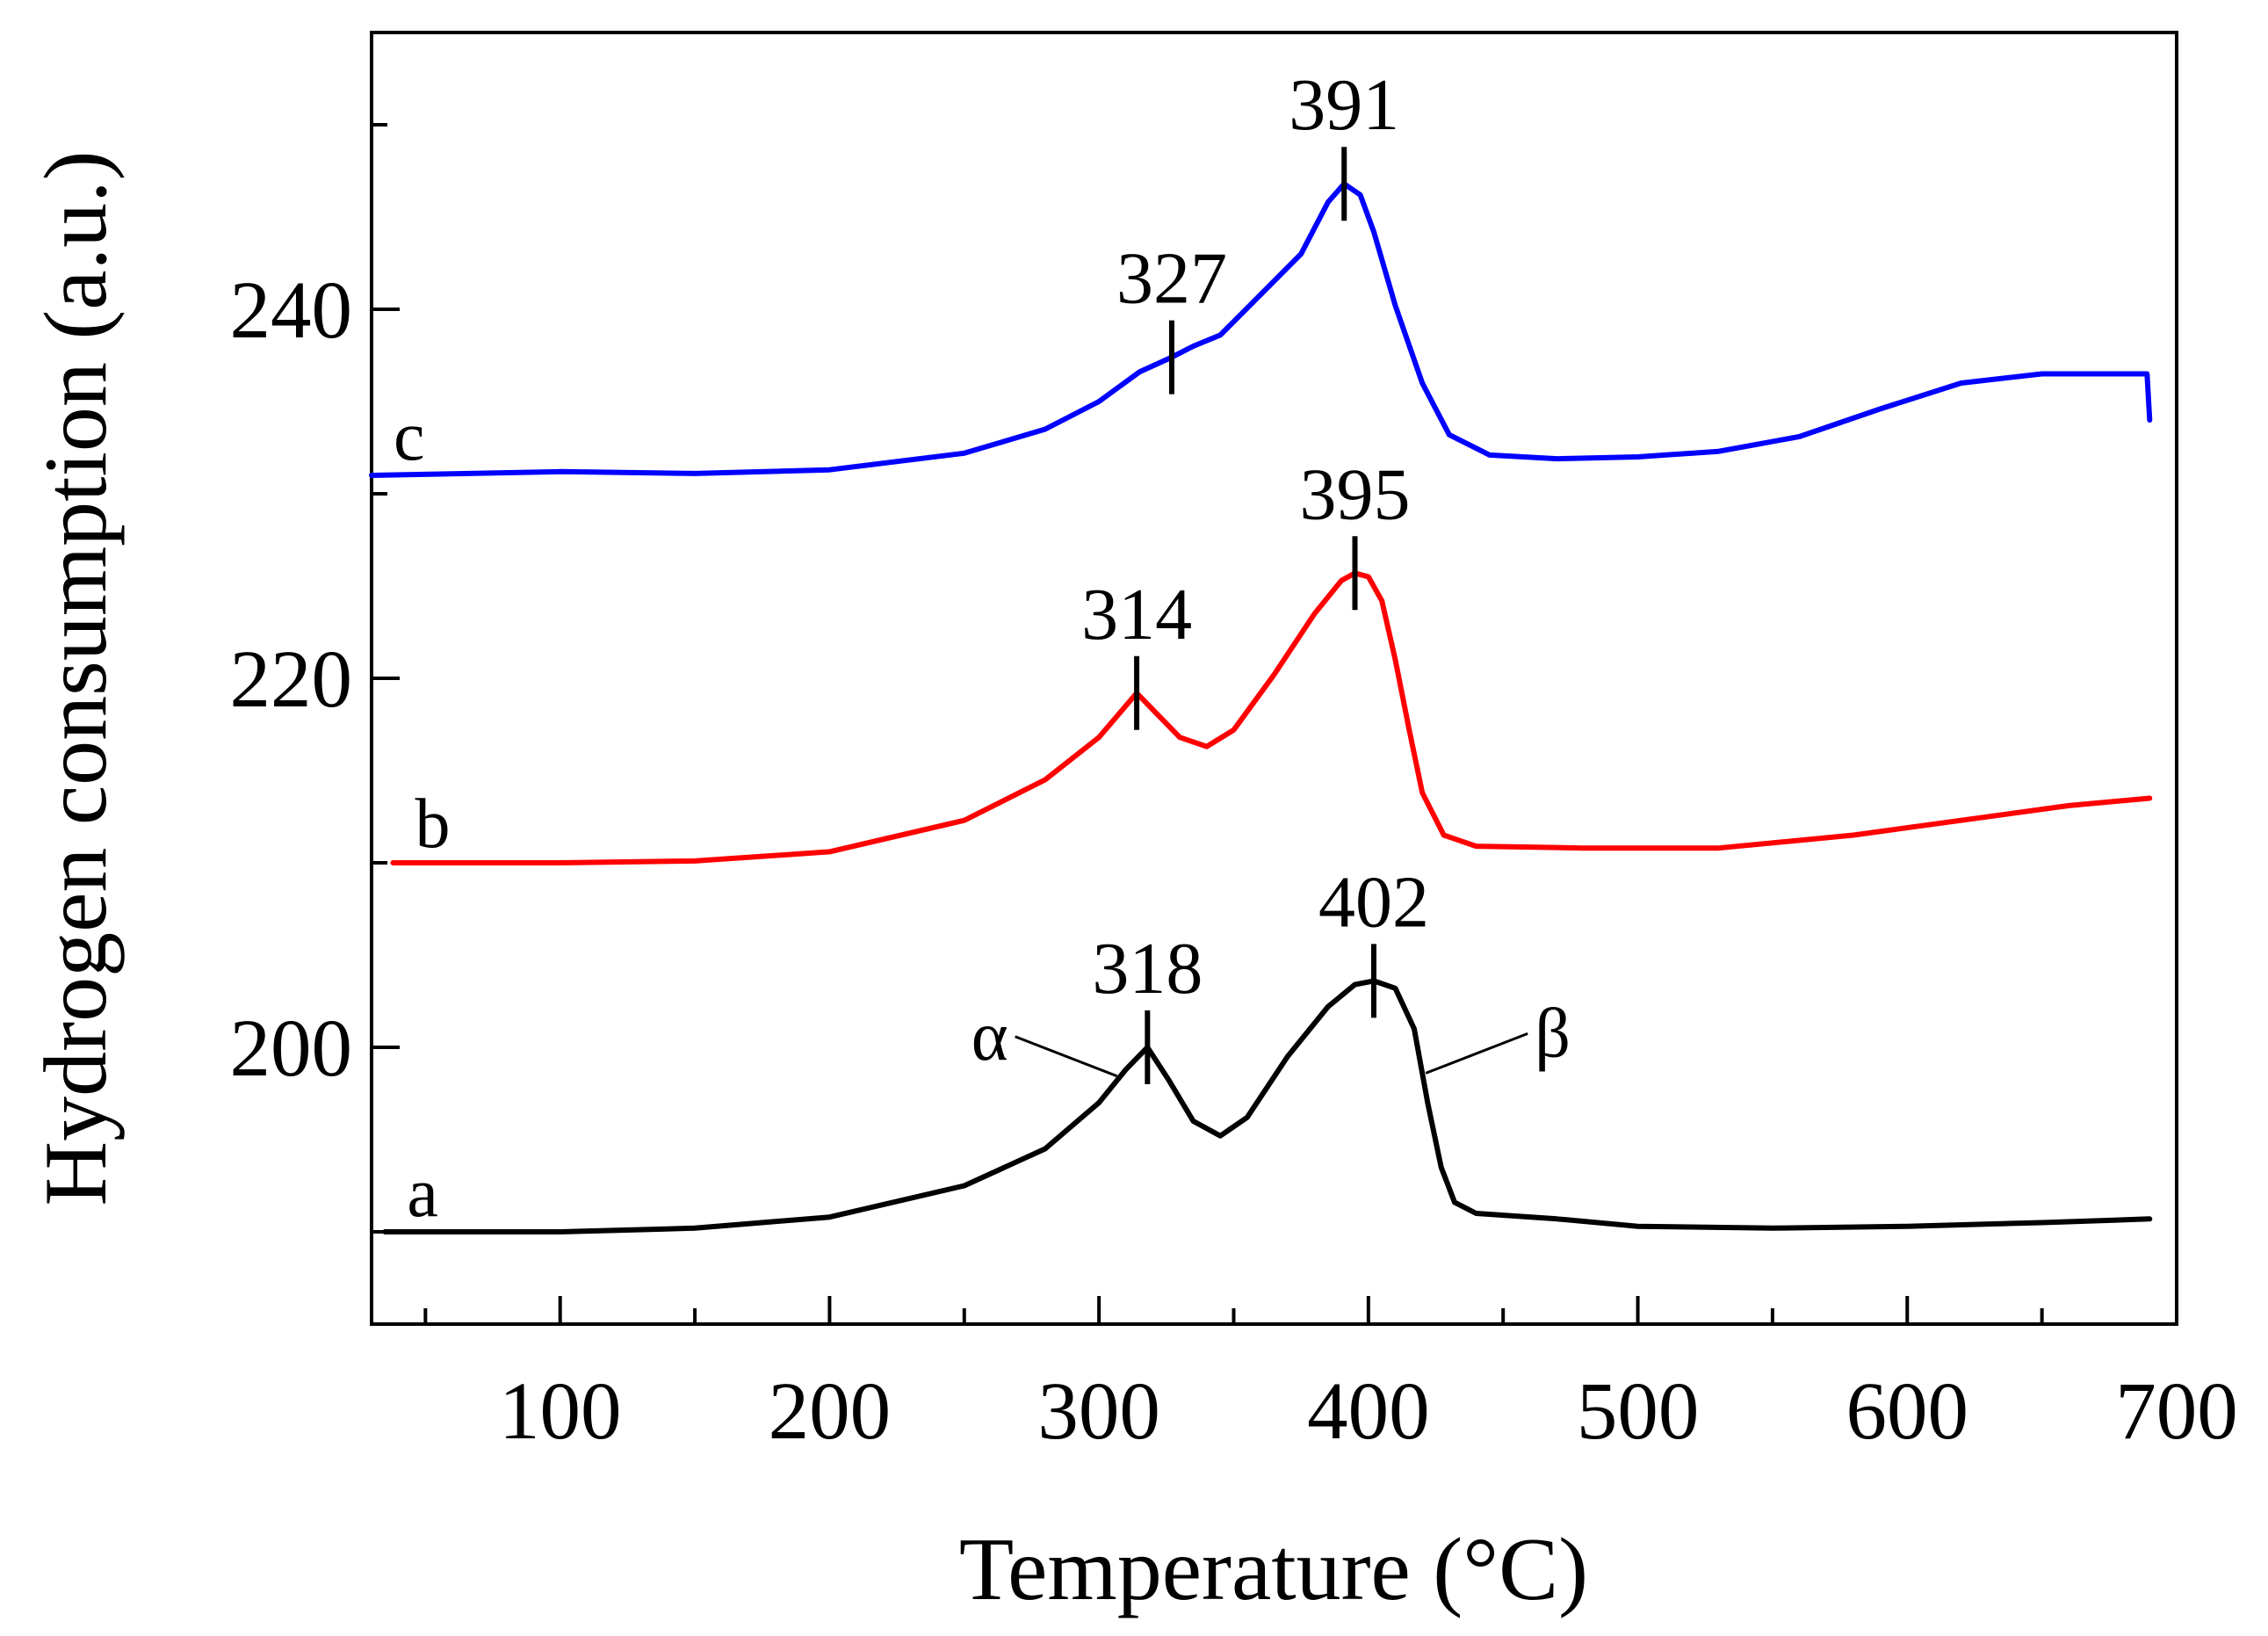 The width and height of the screenshot is (2268, 1636). What do you see at coordinates (1639, 1412) in the screenshot?
I see `x-tick-label: 500` at bounding box center [1639, 1412].